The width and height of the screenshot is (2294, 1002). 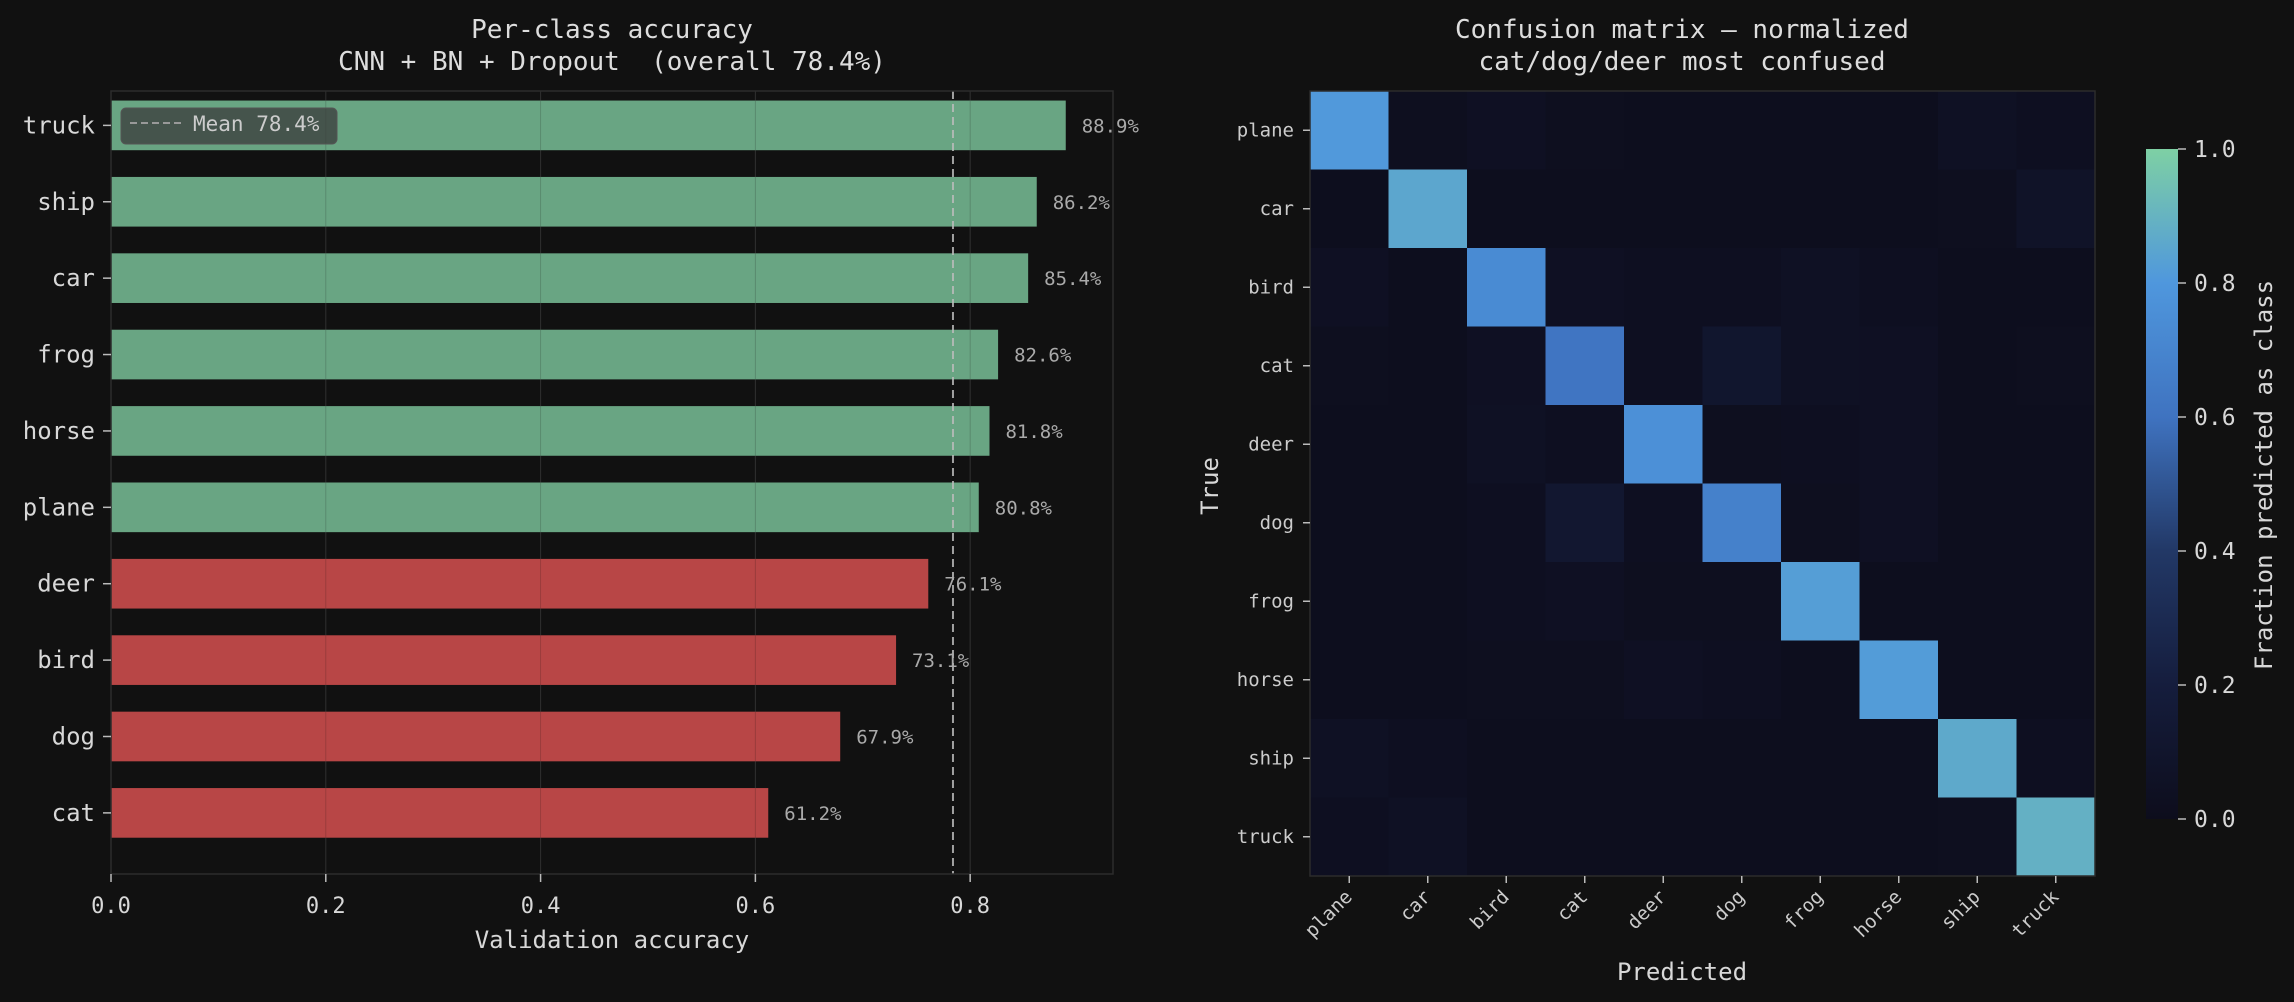 I want to click on legend-entry-mean: Mean 78.4%, so click(x=256, y=124).